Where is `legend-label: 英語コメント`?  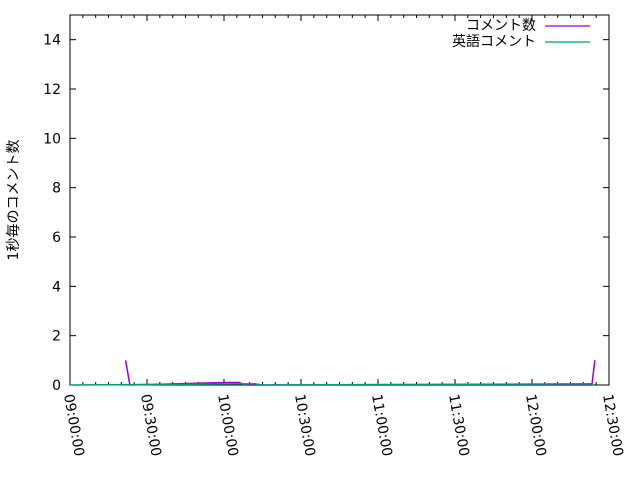
legend-label: 英語コメント is located at coordinates (494, 41).